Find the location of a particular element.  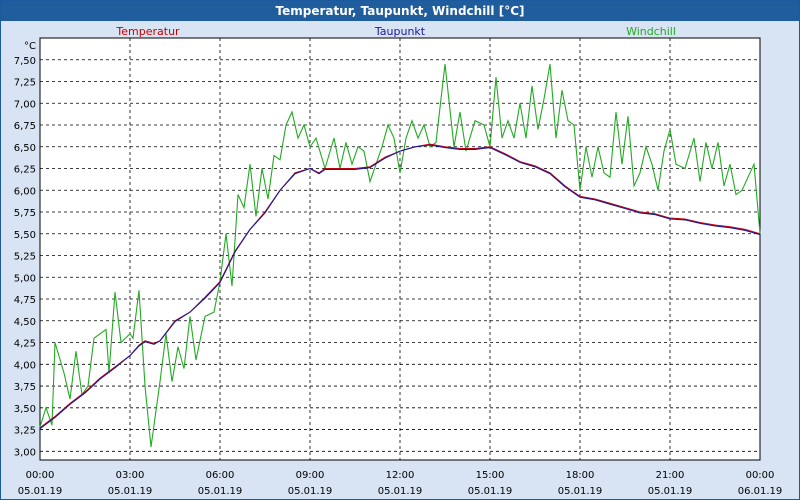

x-tick-time: 18:00 is located at coordinates (580, 475).